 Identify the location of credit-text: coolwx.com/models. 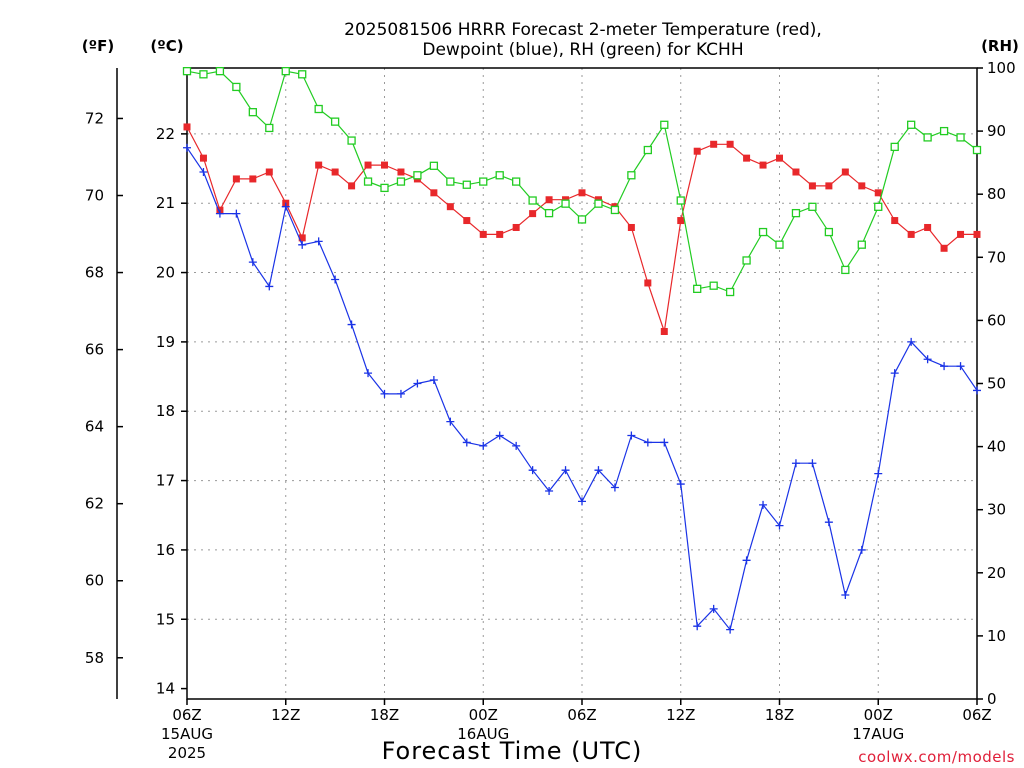
(936, 757).